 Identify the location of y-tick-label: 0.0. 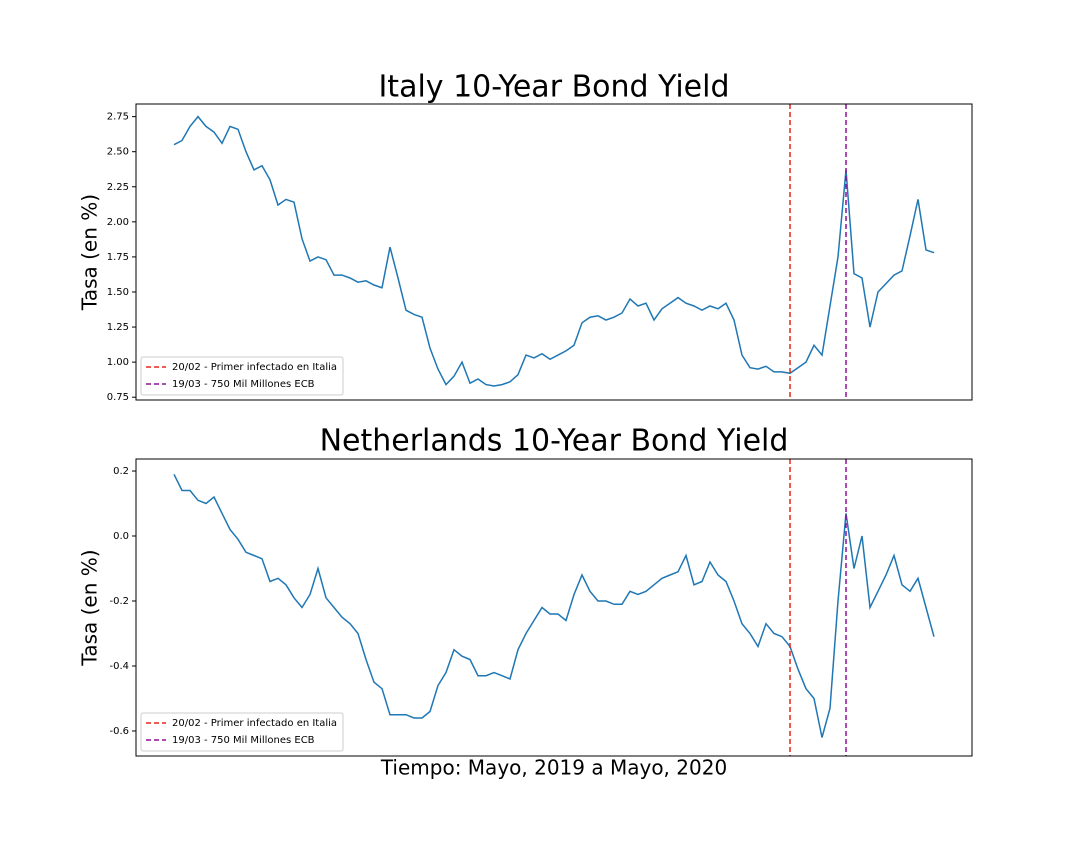
(121, 536).